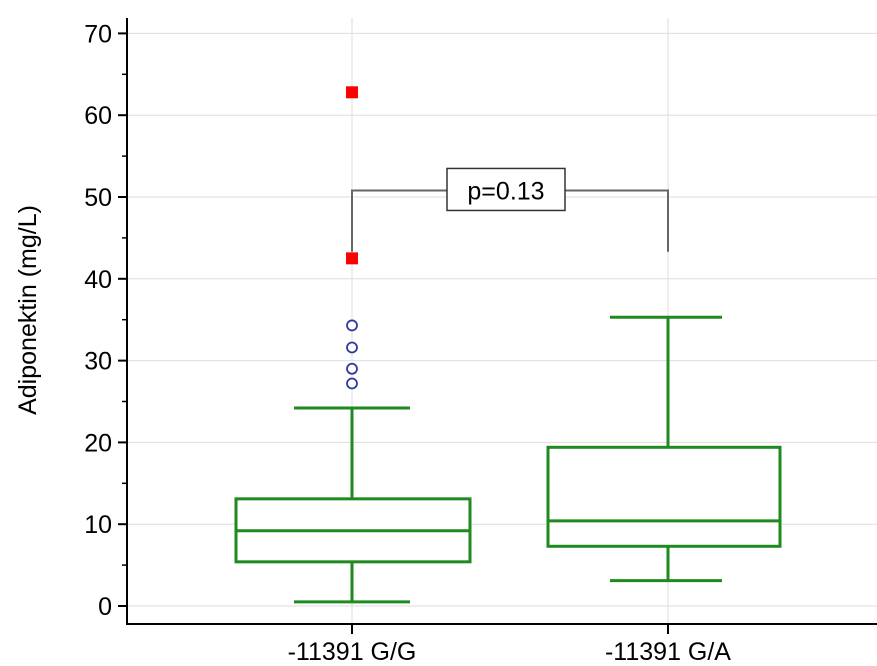 The height and width of the screenshot is (666, 877). I want to click on y-ticks: 0 10 20 30 40 50 60 70, so click(105, 320).